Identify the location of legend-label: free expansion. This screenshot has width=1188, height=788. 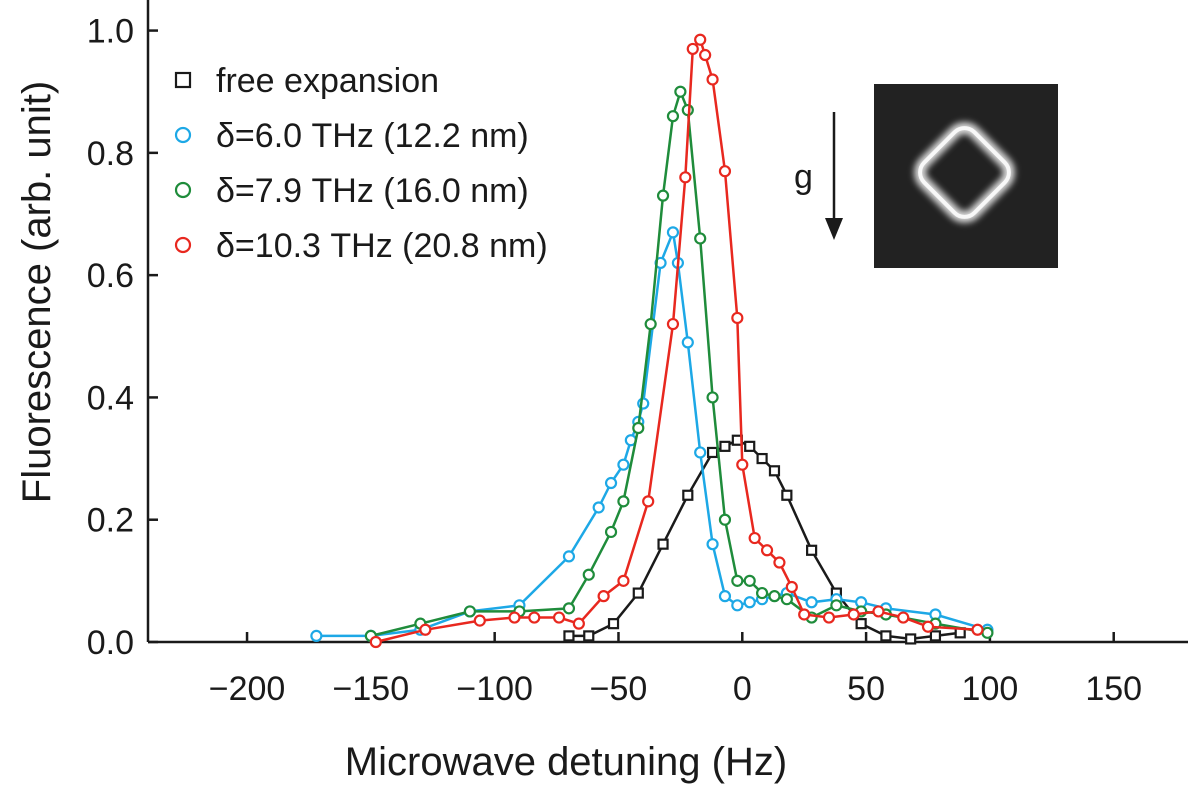
(327, 81).